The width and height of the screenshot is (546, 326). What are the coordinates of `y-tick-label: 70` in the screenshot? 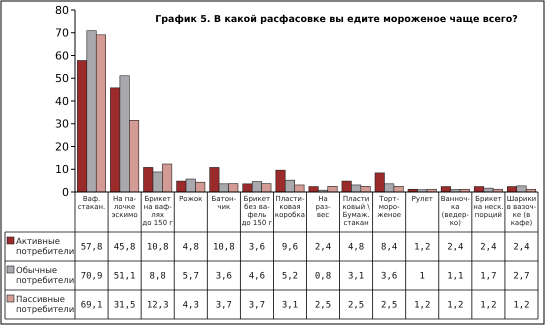 It's located at (62, 33).